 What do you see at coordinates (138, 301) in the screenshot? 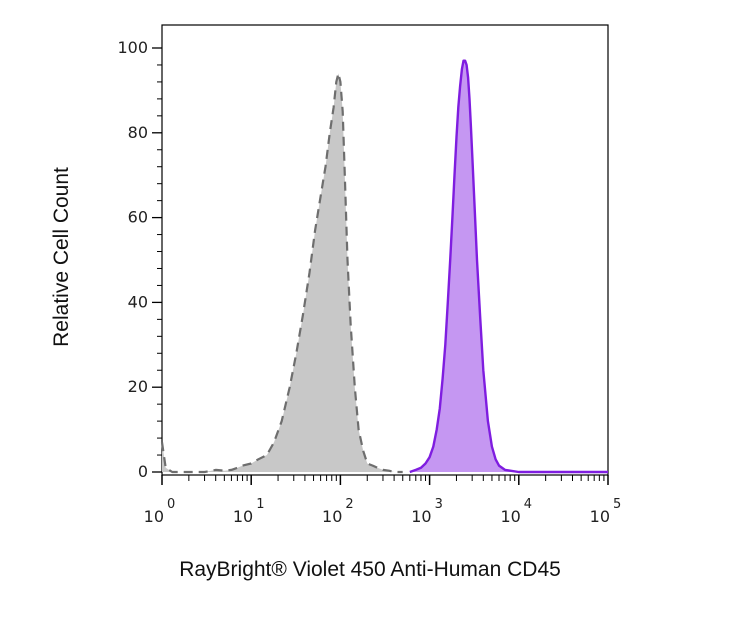
I see `y-tick-label: 40` at bounding box center [138, 301].